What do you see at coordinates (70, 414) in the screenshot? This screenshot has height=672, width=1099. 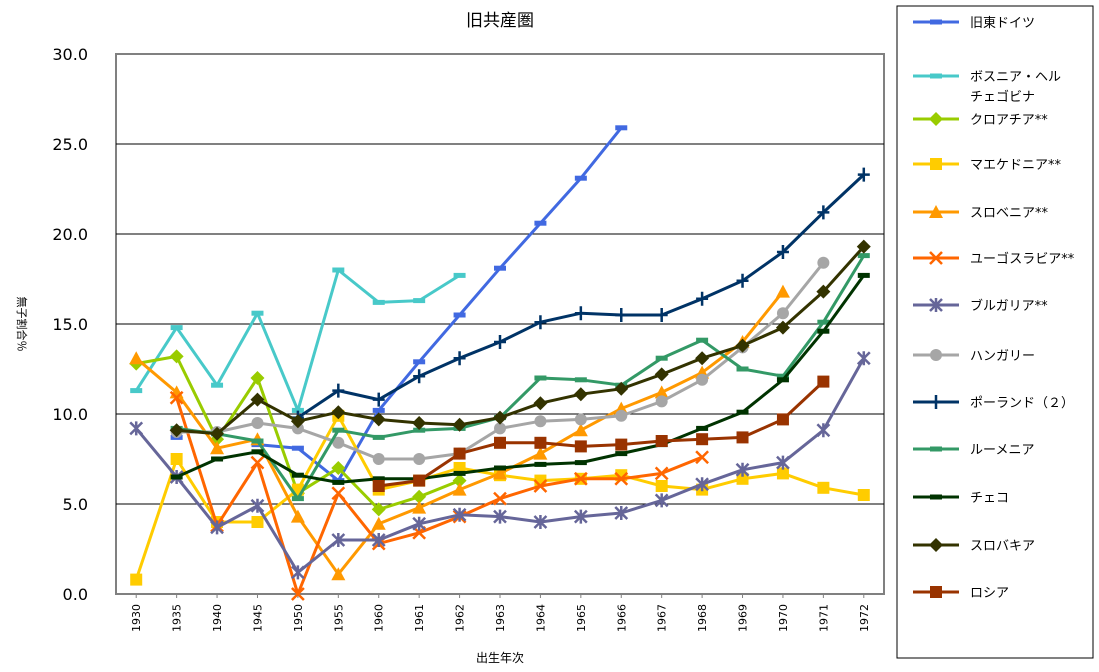 I see `y-tick-label: 10.0` at bounding box center [70, 414].